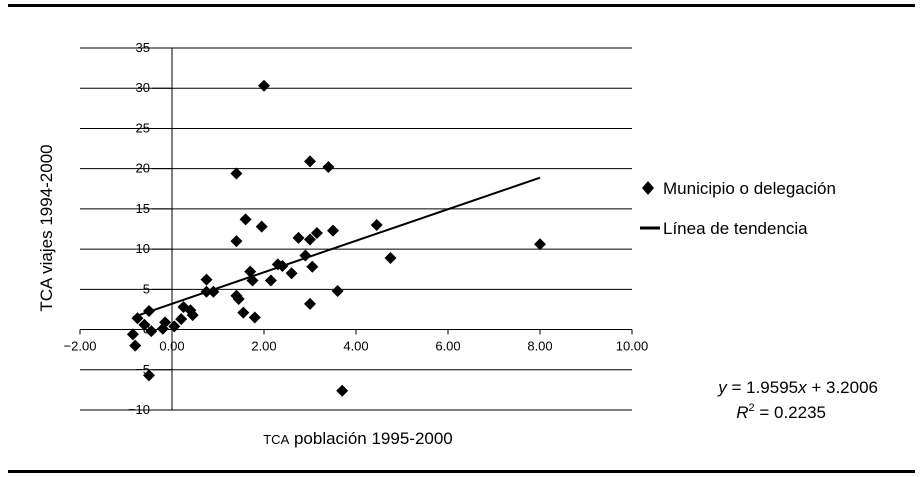 The height and width of the screenshot is (477, 923). What do you see at coordinates (752, 408) in the screenshot?
I see `r2-sup: 2` at bounding box center [752, 408].